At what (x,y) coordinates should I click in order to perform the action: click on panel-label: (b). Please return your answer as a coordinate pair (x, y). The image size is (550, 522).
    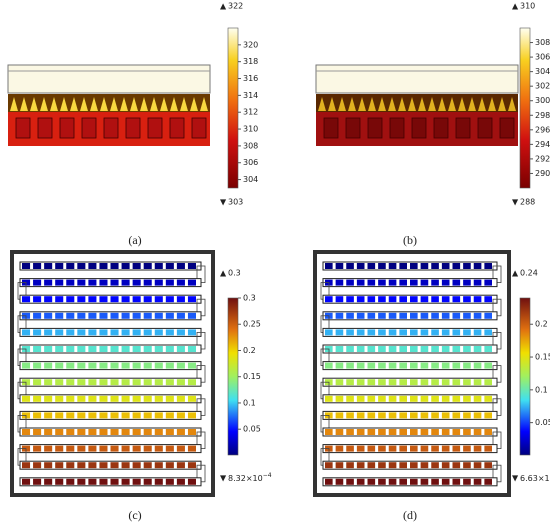
    Looking at the image, I should click on (410, 240).